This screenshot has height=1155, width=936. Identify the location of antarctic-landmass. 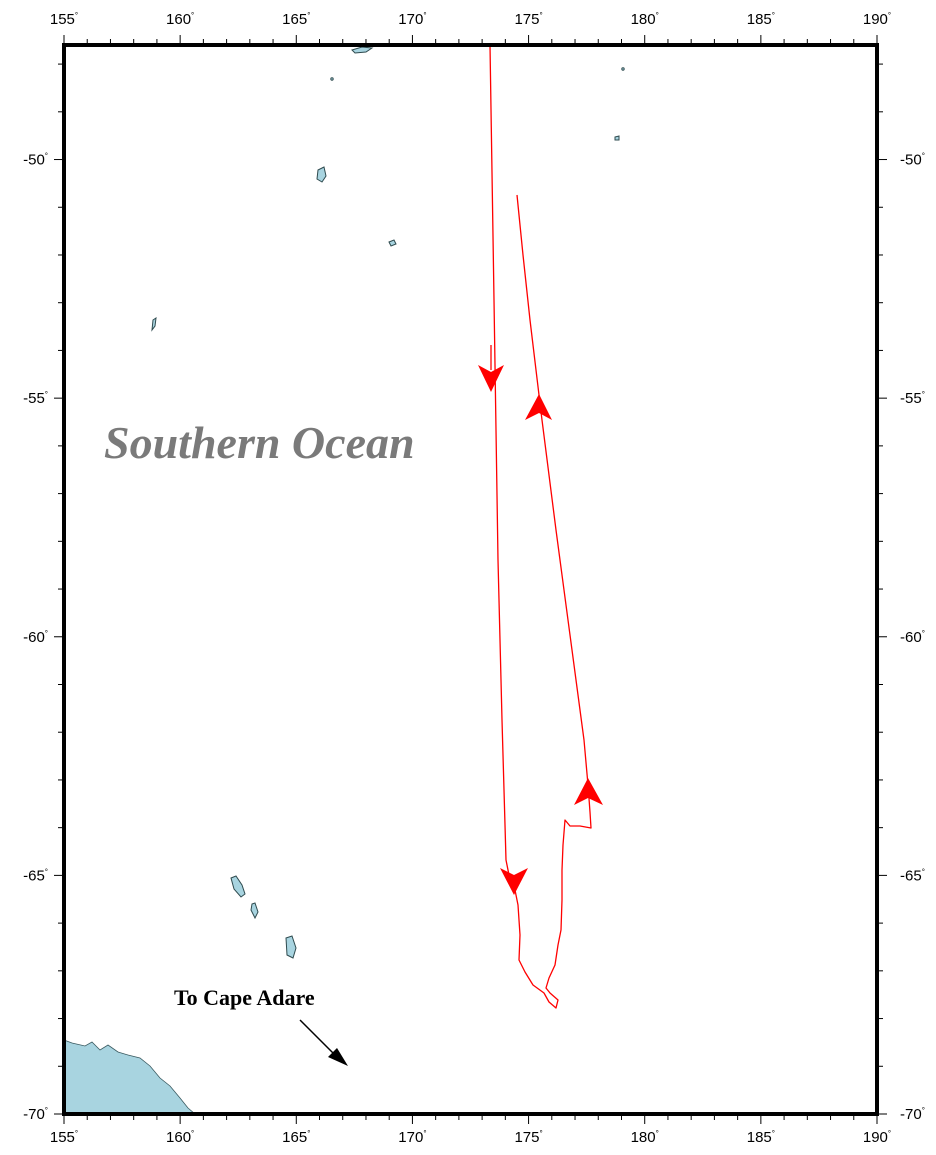
(130, 1077).